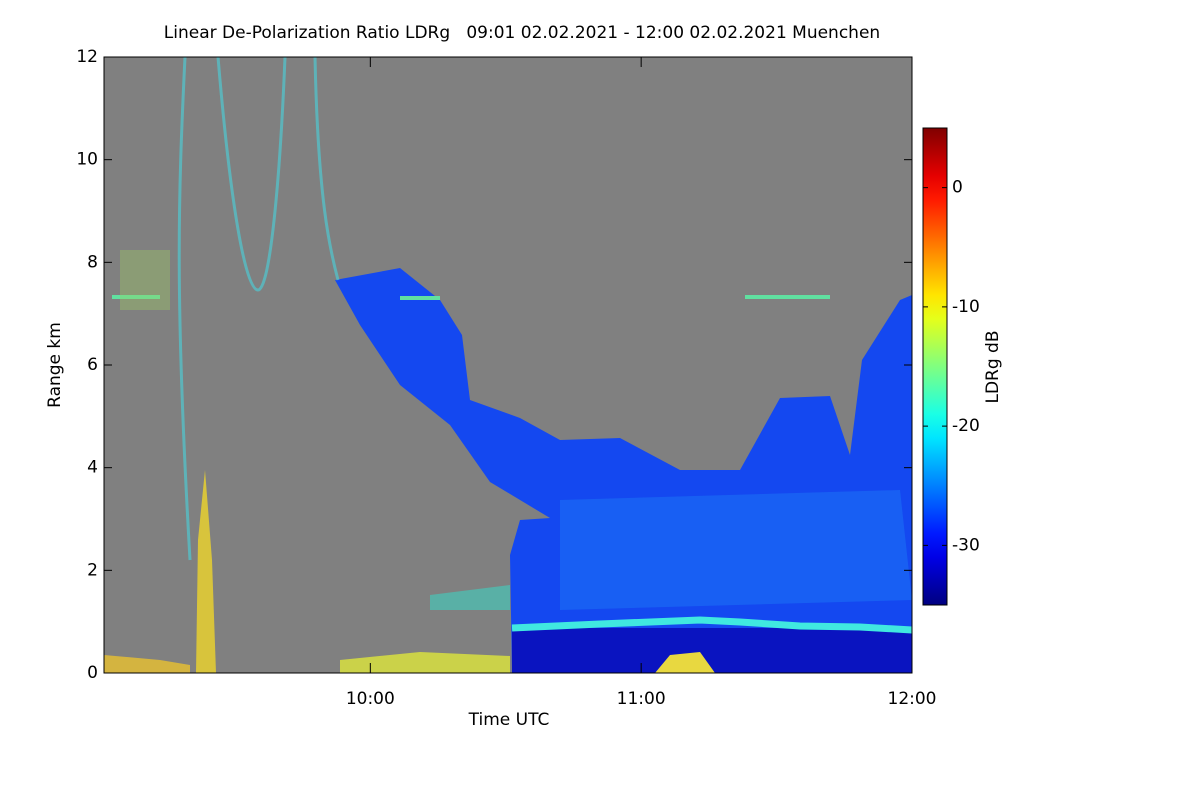  Describe the element at coordinates (471, 297) in the screenshot. I see `layer-trace` at that location.